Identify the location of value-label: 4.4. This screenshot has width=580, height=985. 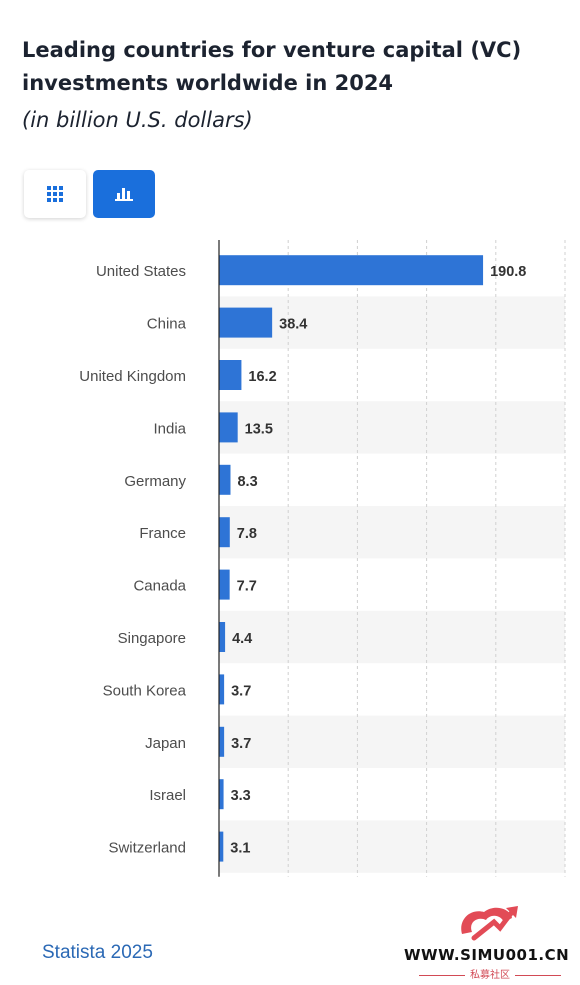
(242, 639).